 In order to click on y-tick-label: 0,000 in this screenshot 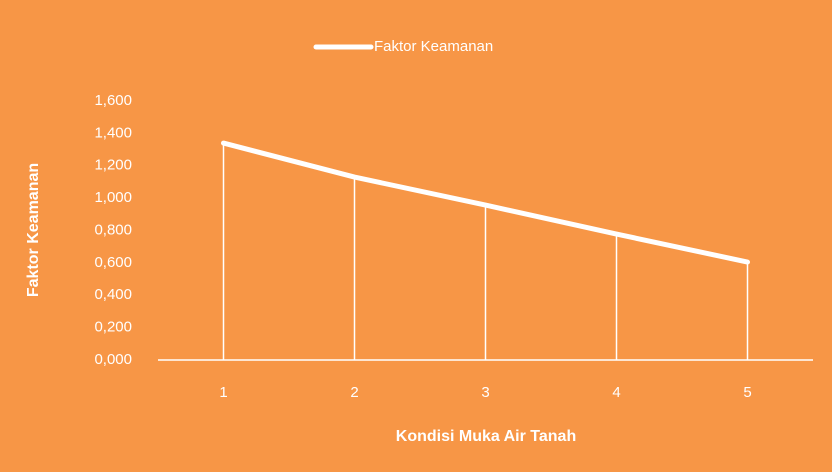, I will do `click(113, 359)`.